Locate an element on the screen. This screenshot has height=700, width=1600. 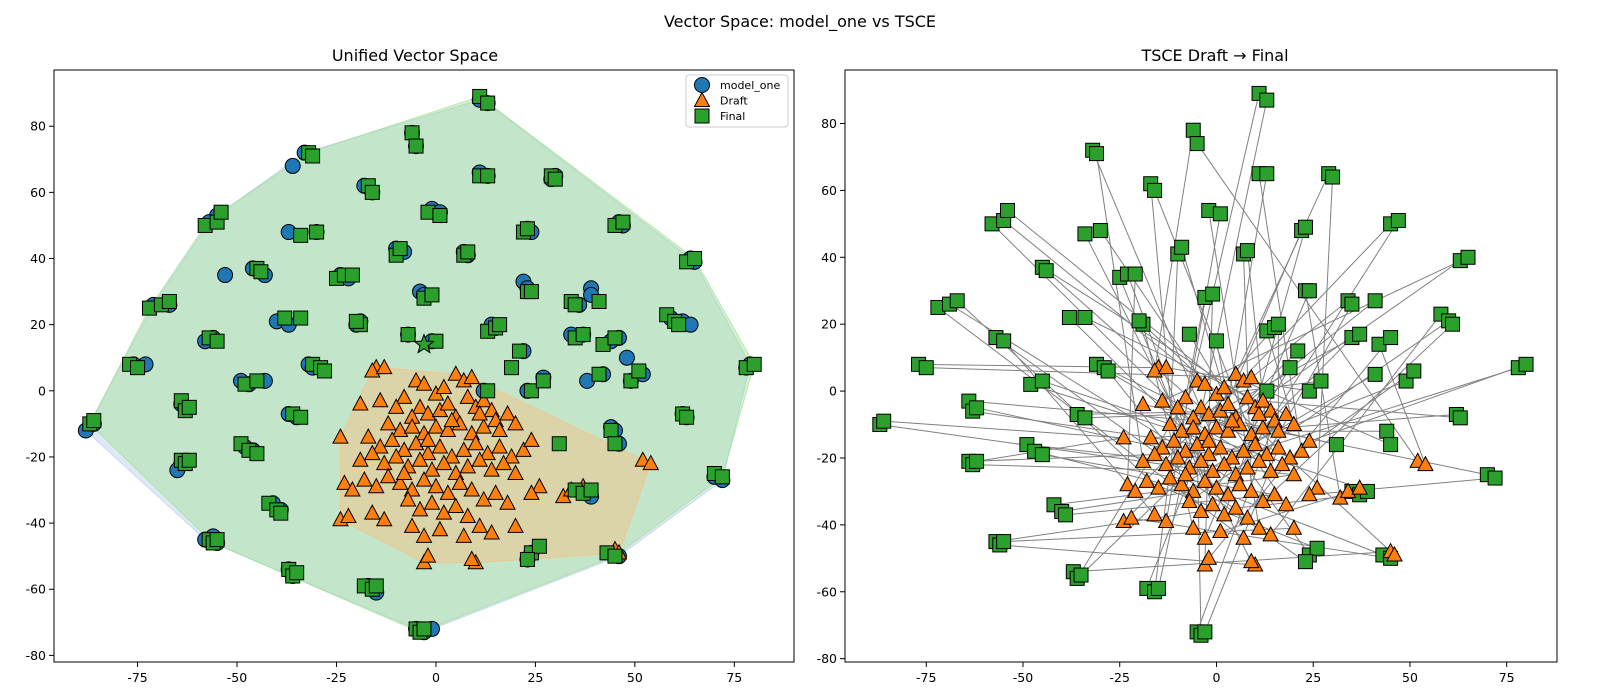
left-panel-title: Unified Vector Space is located at coordinates (415, 55).